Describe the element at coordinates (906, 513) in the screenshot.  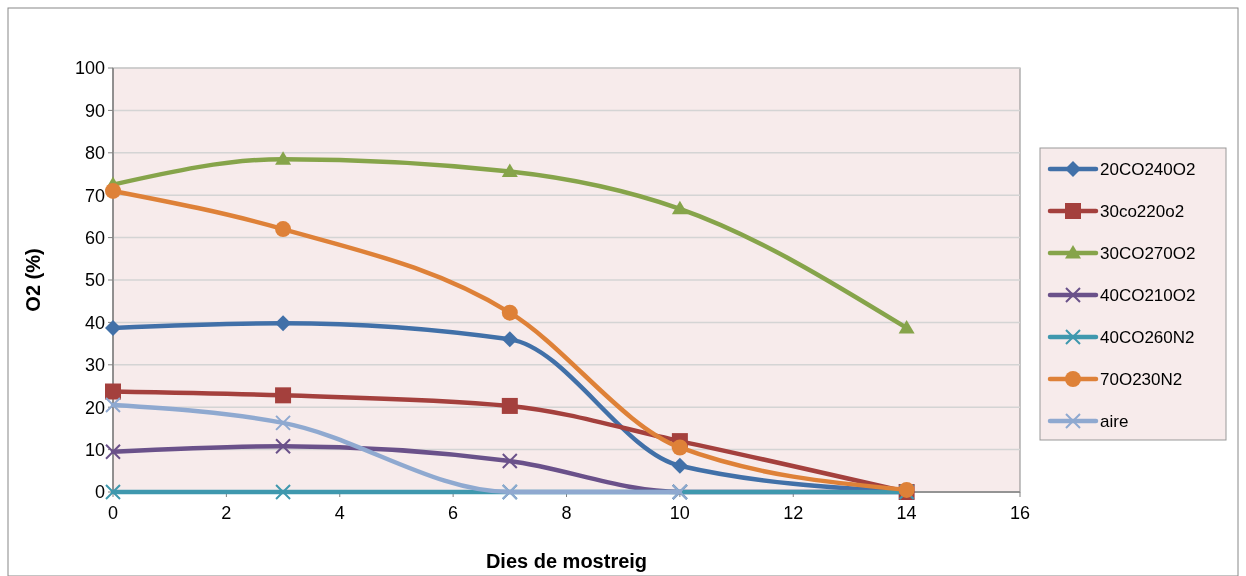
I see `x-tick-label: 14` at that location.